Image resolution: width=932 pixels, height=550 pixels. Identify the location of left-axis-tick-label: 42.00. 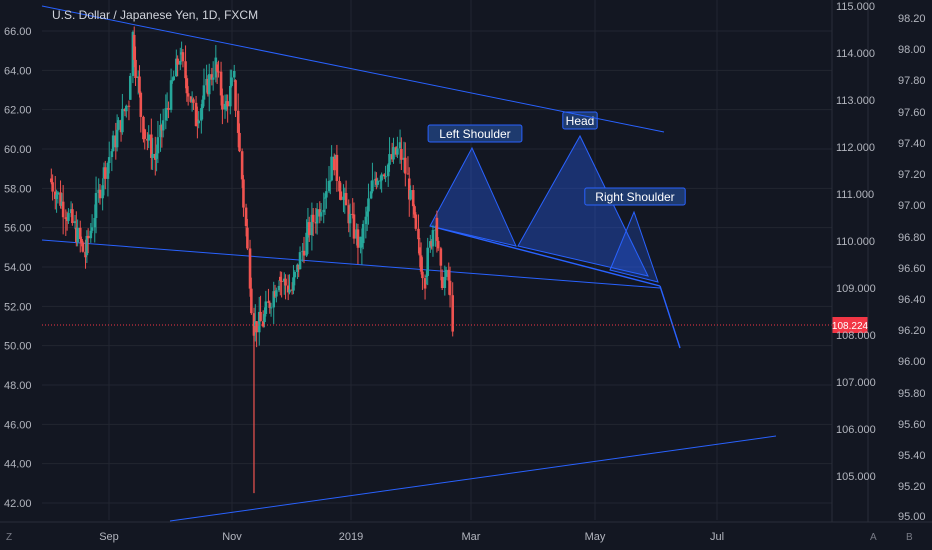
(18, 504).